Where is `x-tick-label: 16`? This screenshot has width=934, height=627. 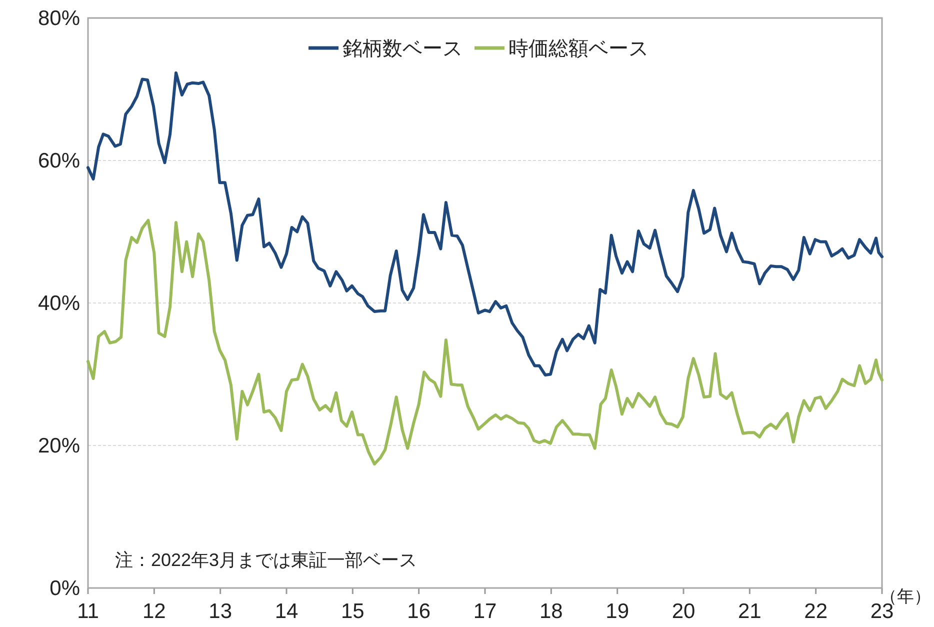 x-tick-label: 16 is located at coordinates (419, 611).